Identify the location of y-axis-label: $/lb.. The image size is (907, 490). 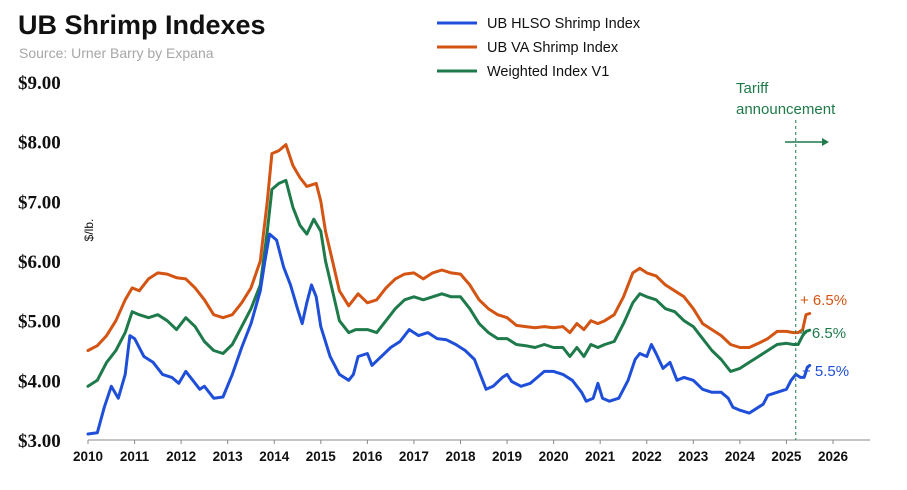
(89, 230).